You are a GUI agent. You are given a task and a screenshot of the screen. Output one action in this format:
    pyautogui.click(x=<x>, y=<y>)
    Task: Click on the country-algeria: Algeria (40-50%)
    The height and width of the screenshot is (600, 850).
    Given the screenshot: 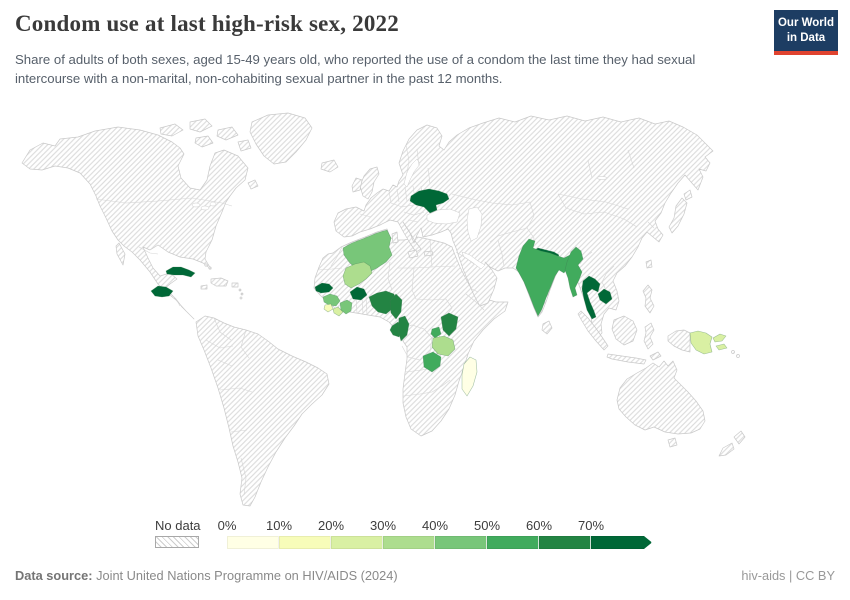 What is the action you would take?
    pyautogui.click(x=367, y=251)
    